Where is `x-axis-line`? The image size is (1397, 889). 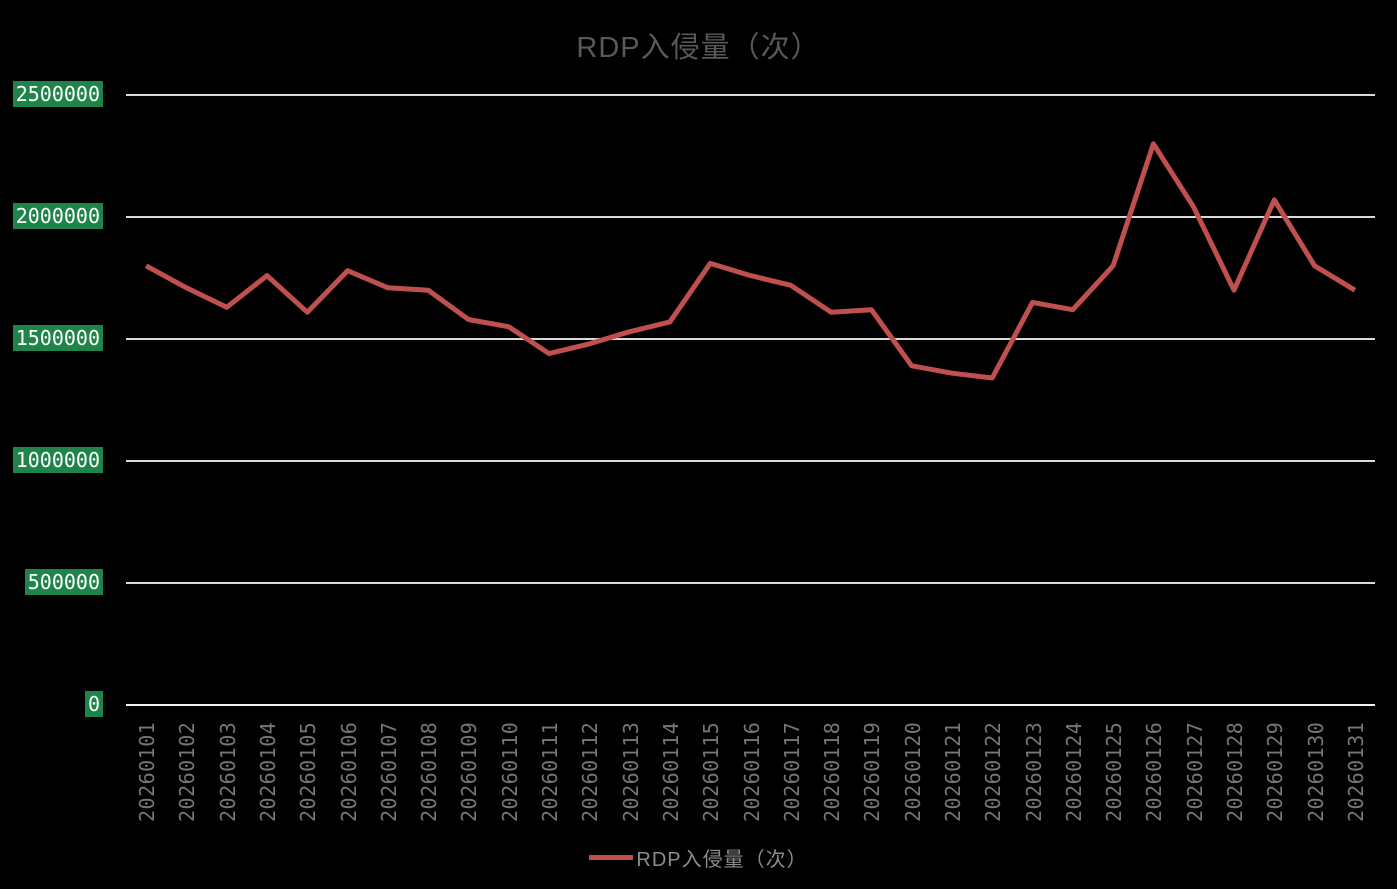 x-axis-line is located at coordinates (750, 705).